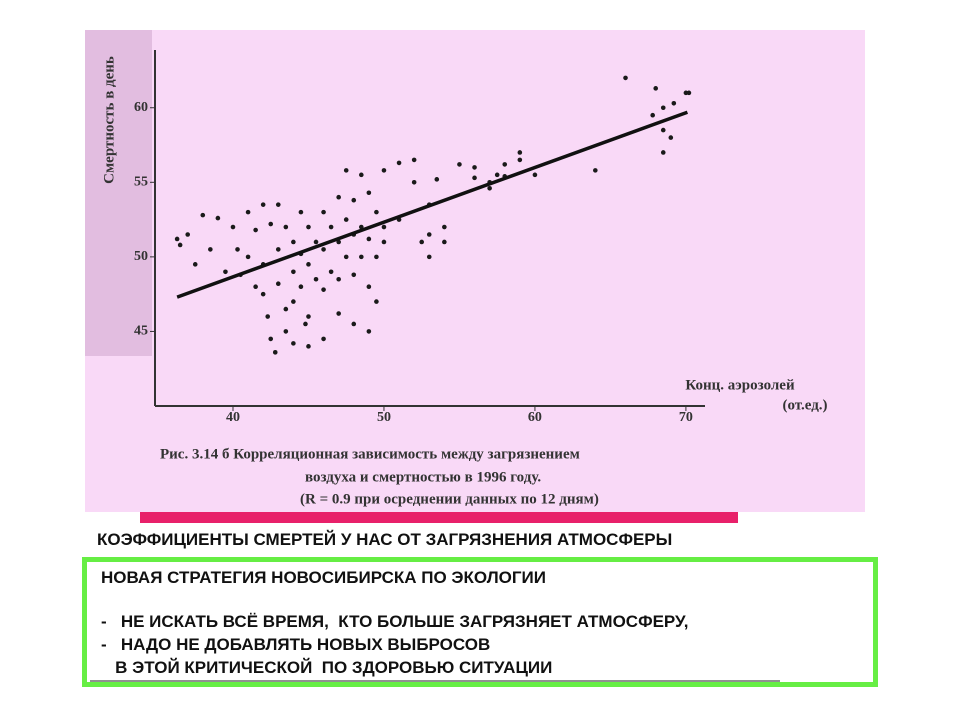  I want to click on y-tick-label: 55, so click(141, 182).